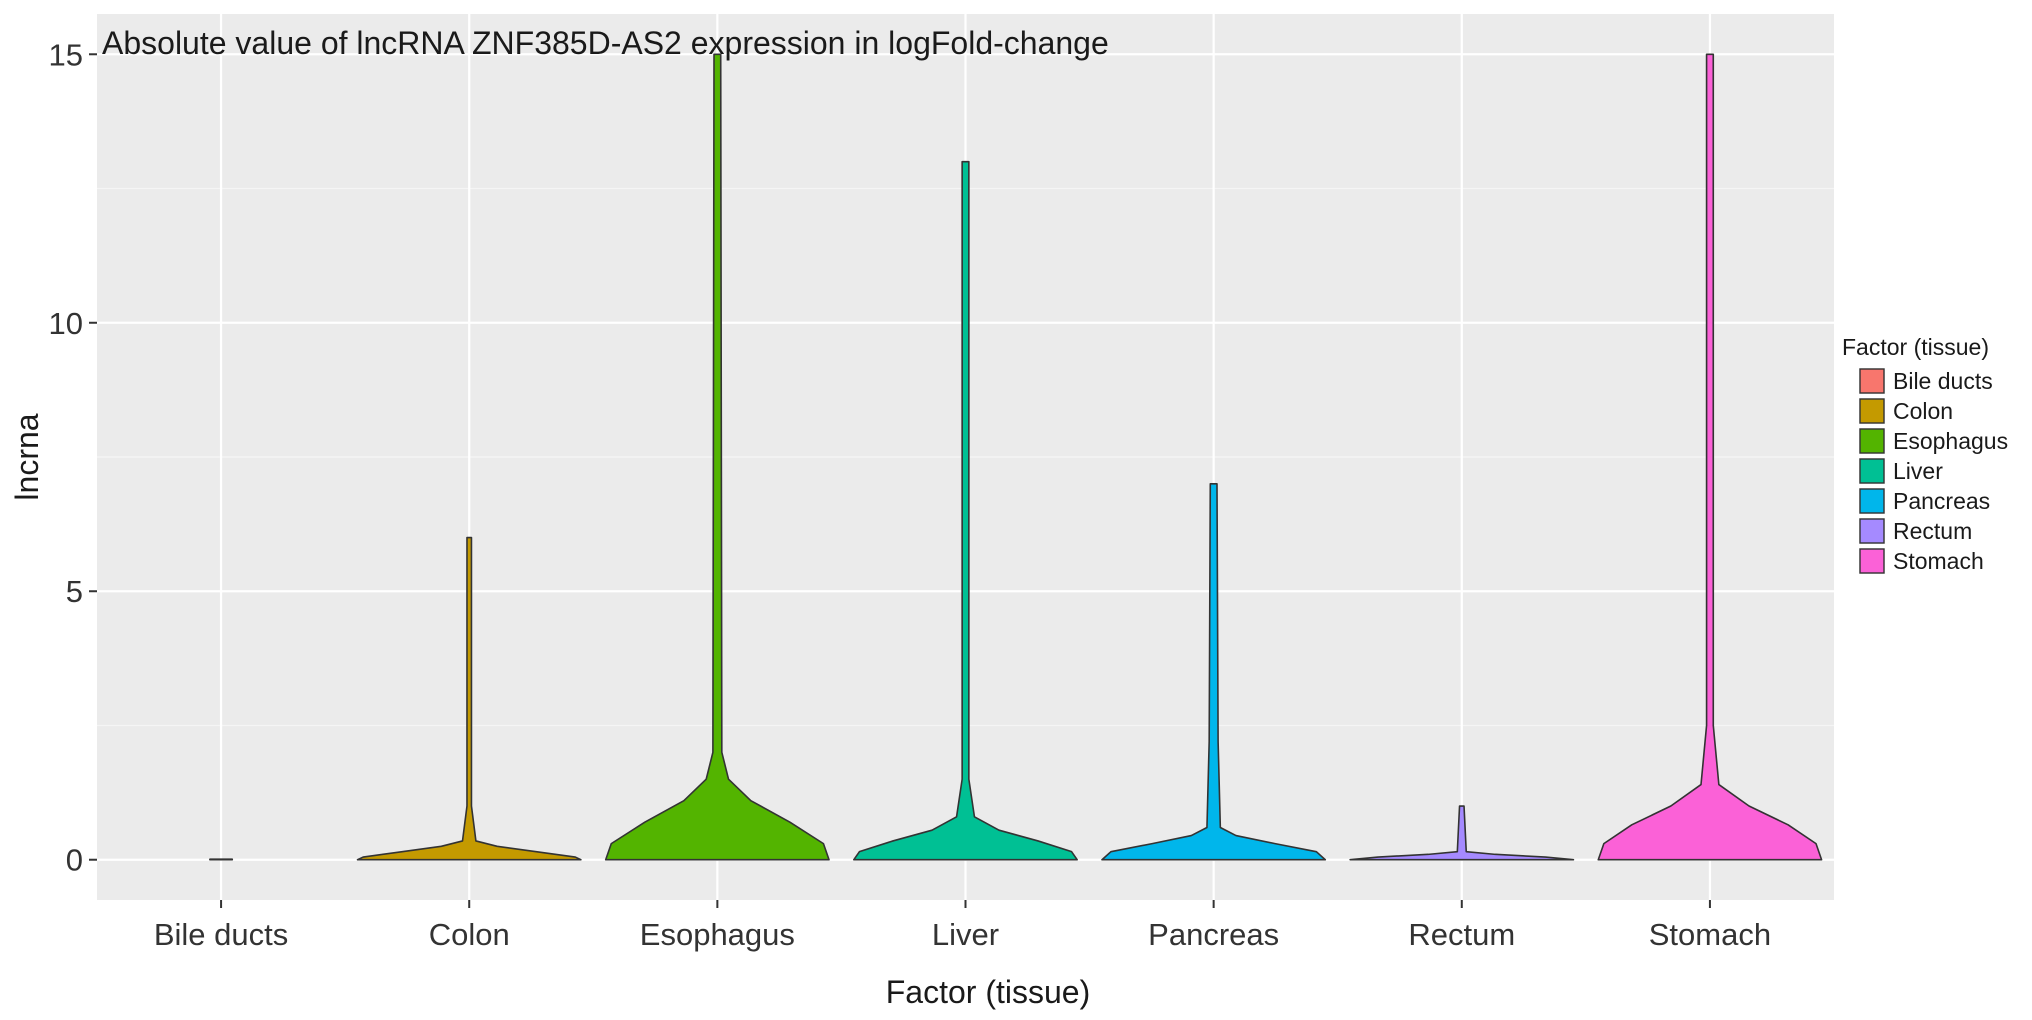 This screenshot has height=1020, width=2032. What do you see at coordinates (74, 860) in the screenshot?
I see `y-tick-label: 0` at bounding box center [74, 860].